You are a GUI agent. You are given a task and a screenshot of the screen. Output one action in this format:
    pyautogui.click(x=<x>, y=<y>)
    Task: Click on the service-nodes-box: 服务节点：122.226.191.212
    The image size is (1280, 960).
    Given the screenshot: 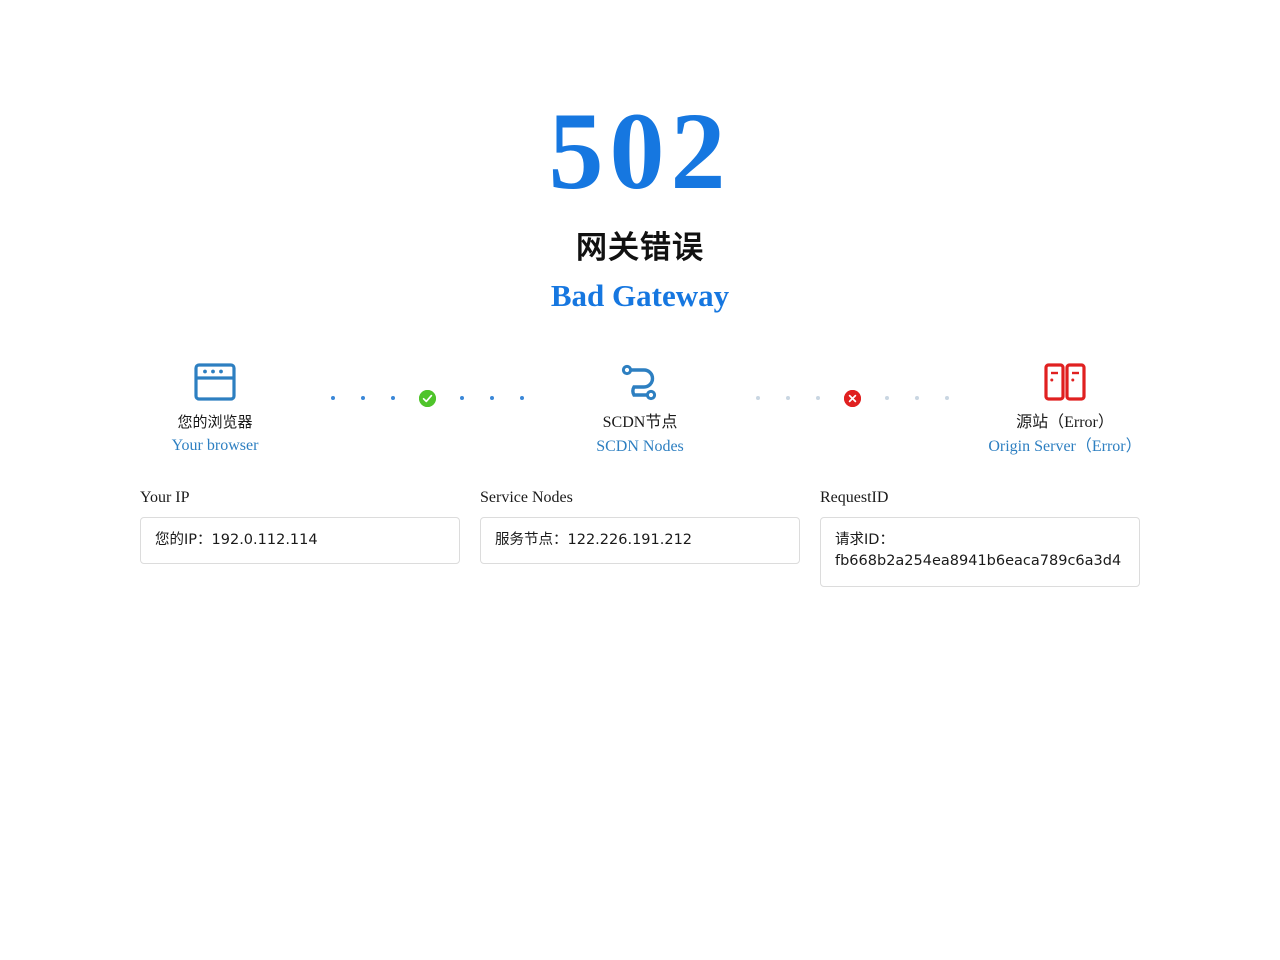 What is the action you would take?
    pyautogui.click(x=640, y=540)
    